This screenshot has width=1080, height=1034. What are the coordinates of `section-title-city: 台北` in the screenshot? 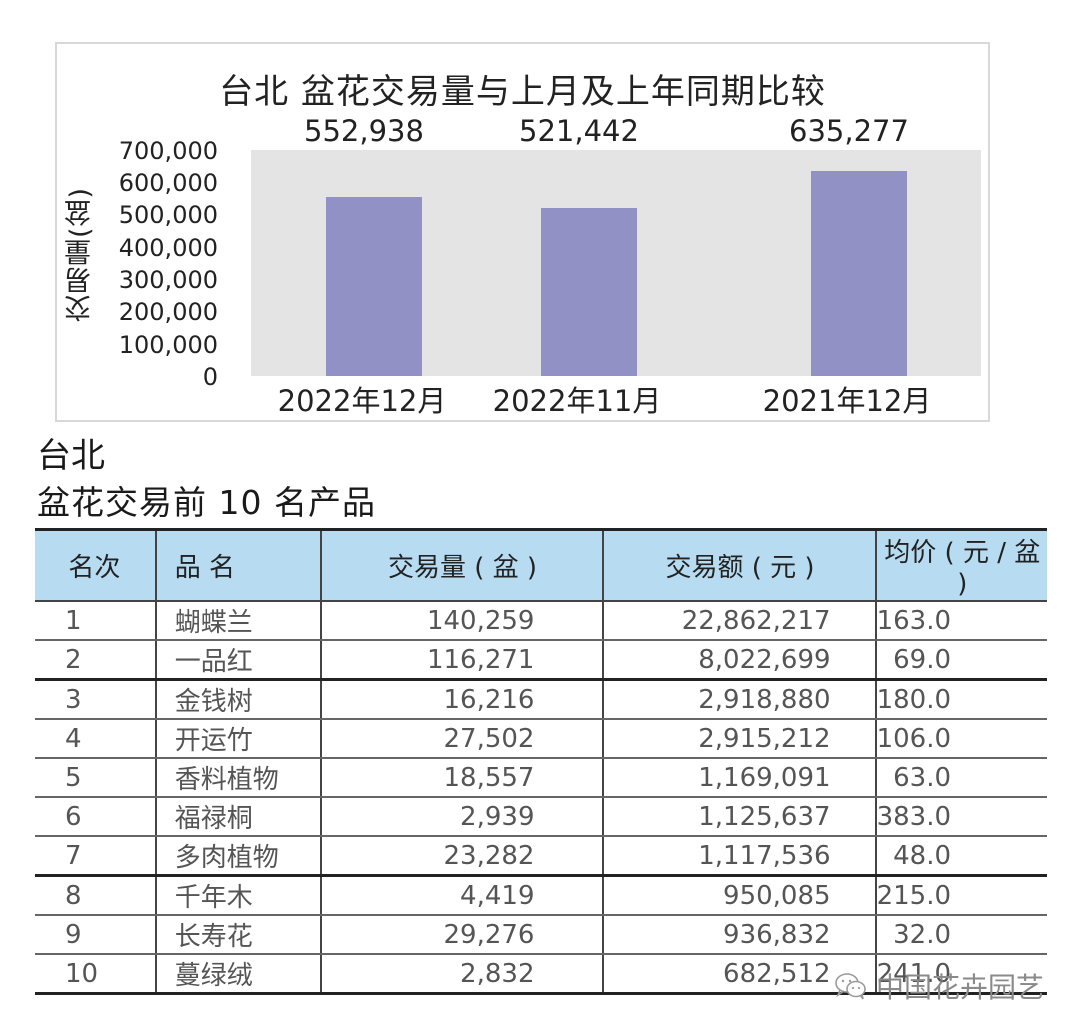 It's located at (71, 456).